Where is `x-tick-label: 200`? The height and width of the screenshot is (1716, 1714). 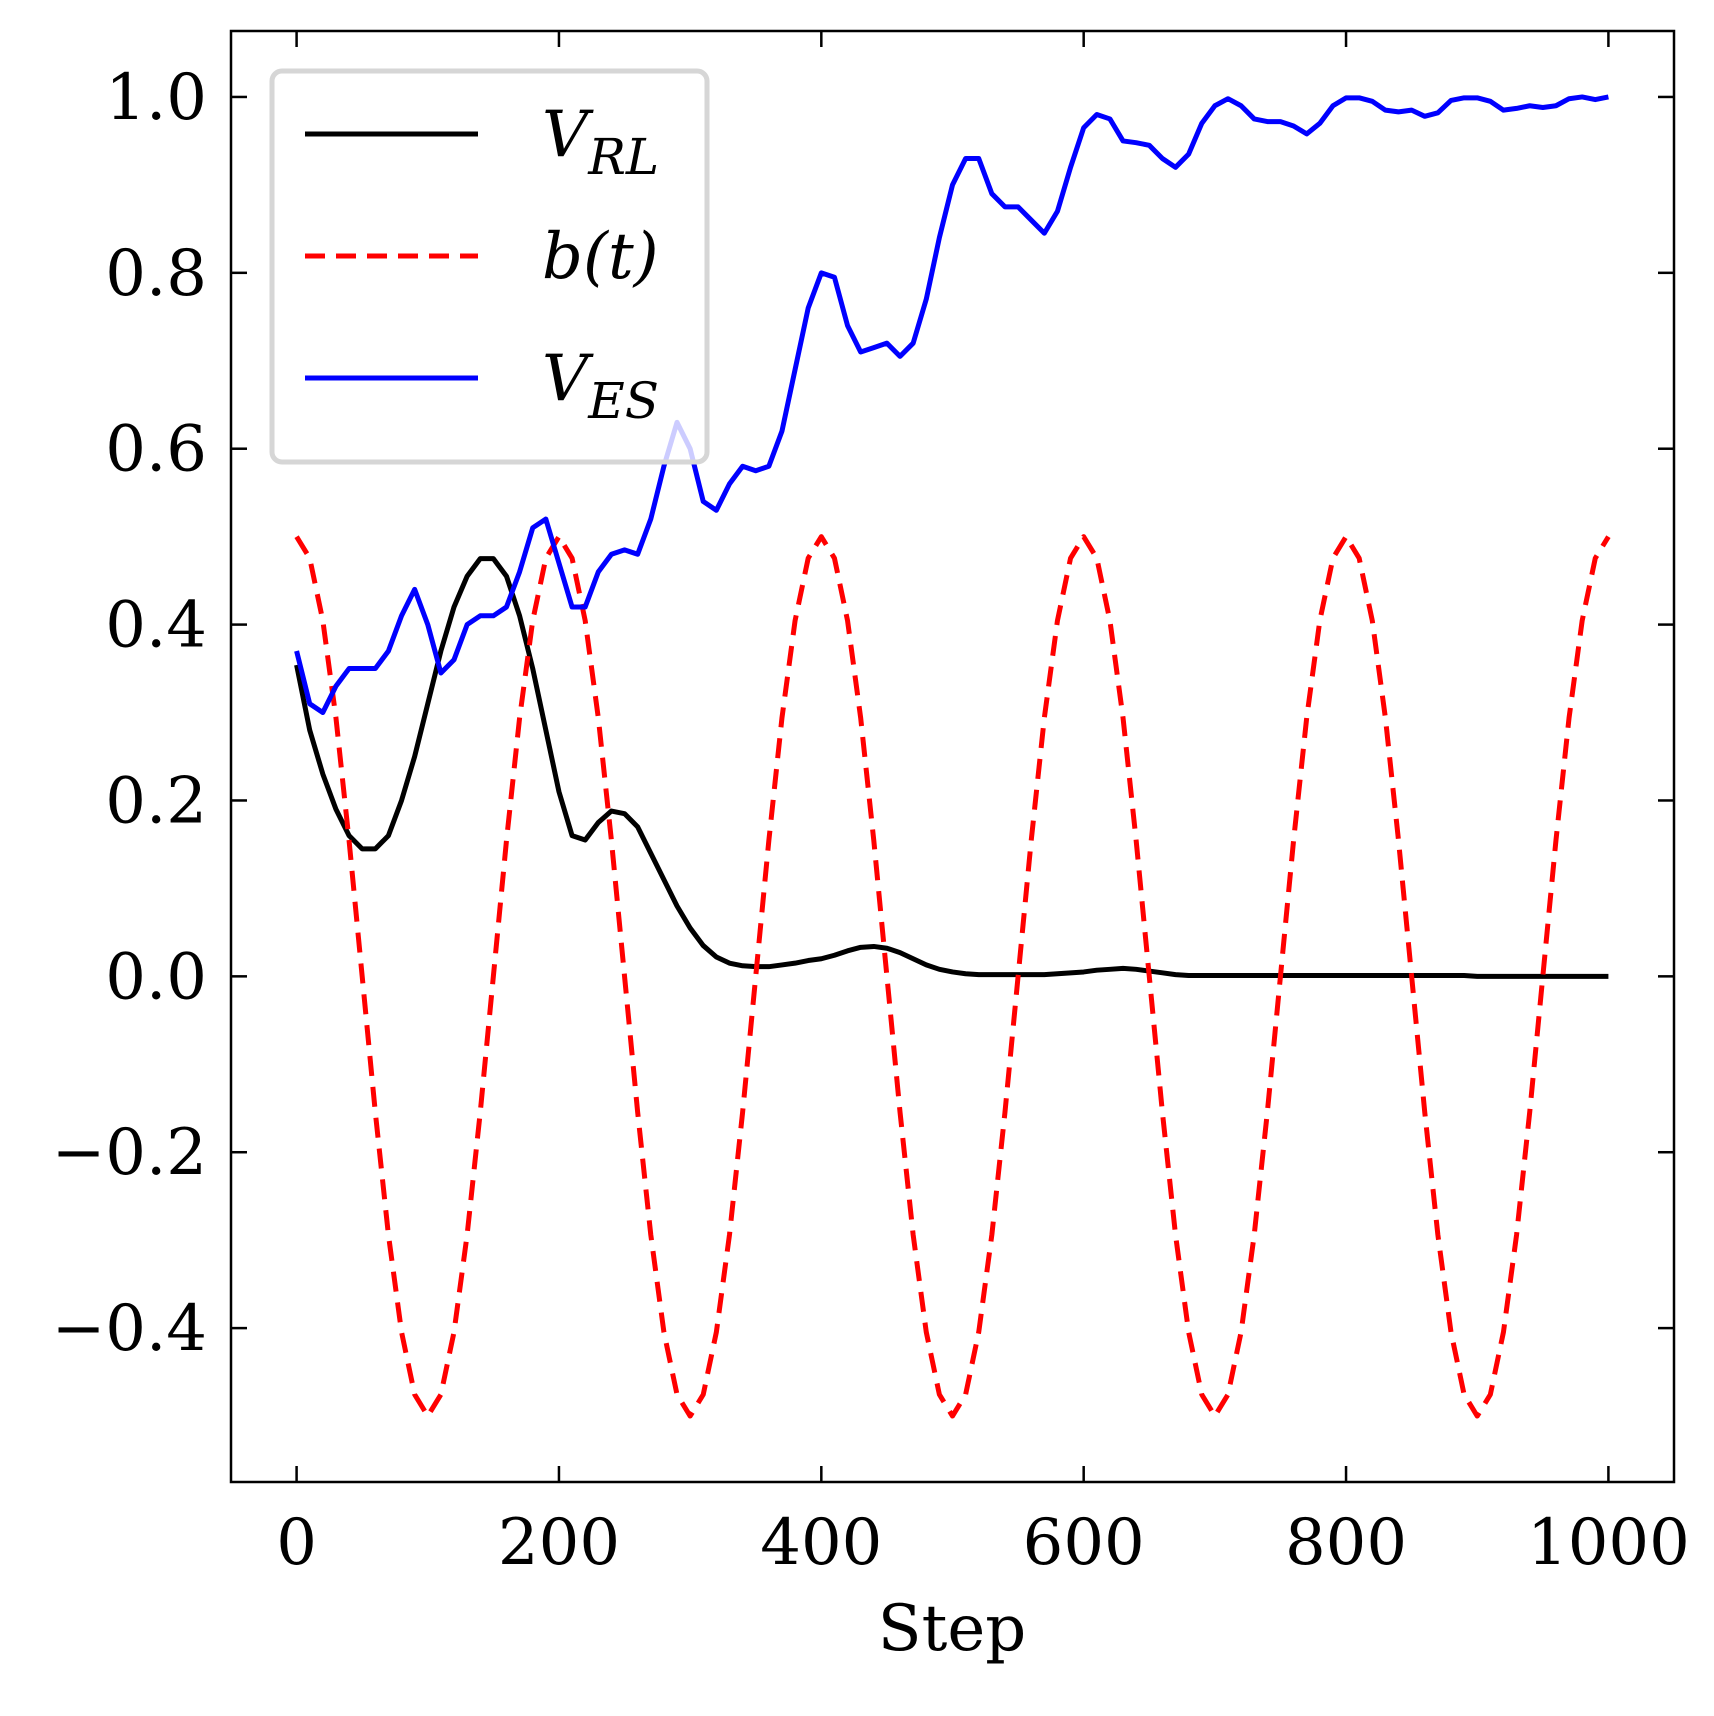 x-tick-label: 200 is located at coordinates (559, 1543).